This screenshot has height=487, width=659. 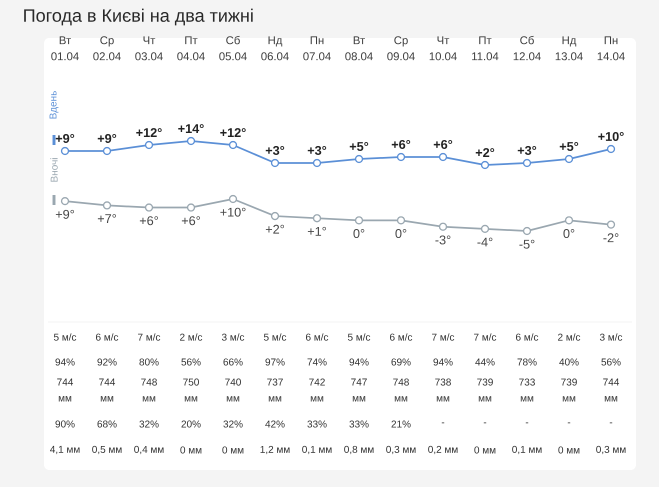 I want to click on text: 747 мм, so click(x=359, y=390).